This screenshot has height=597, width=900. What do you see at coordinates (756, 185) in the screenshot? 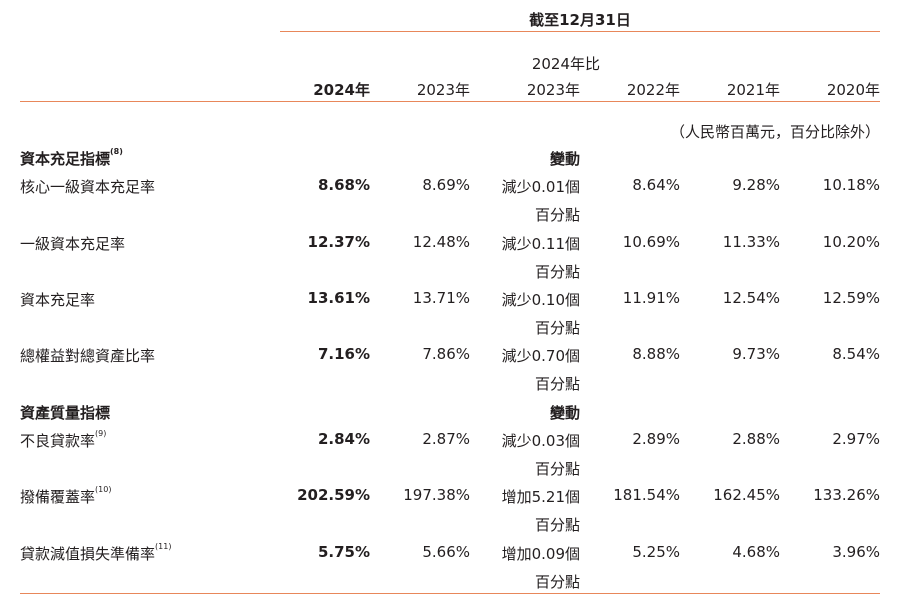
I see `value-2021: 9.28%` at bounding box center [756, 185].